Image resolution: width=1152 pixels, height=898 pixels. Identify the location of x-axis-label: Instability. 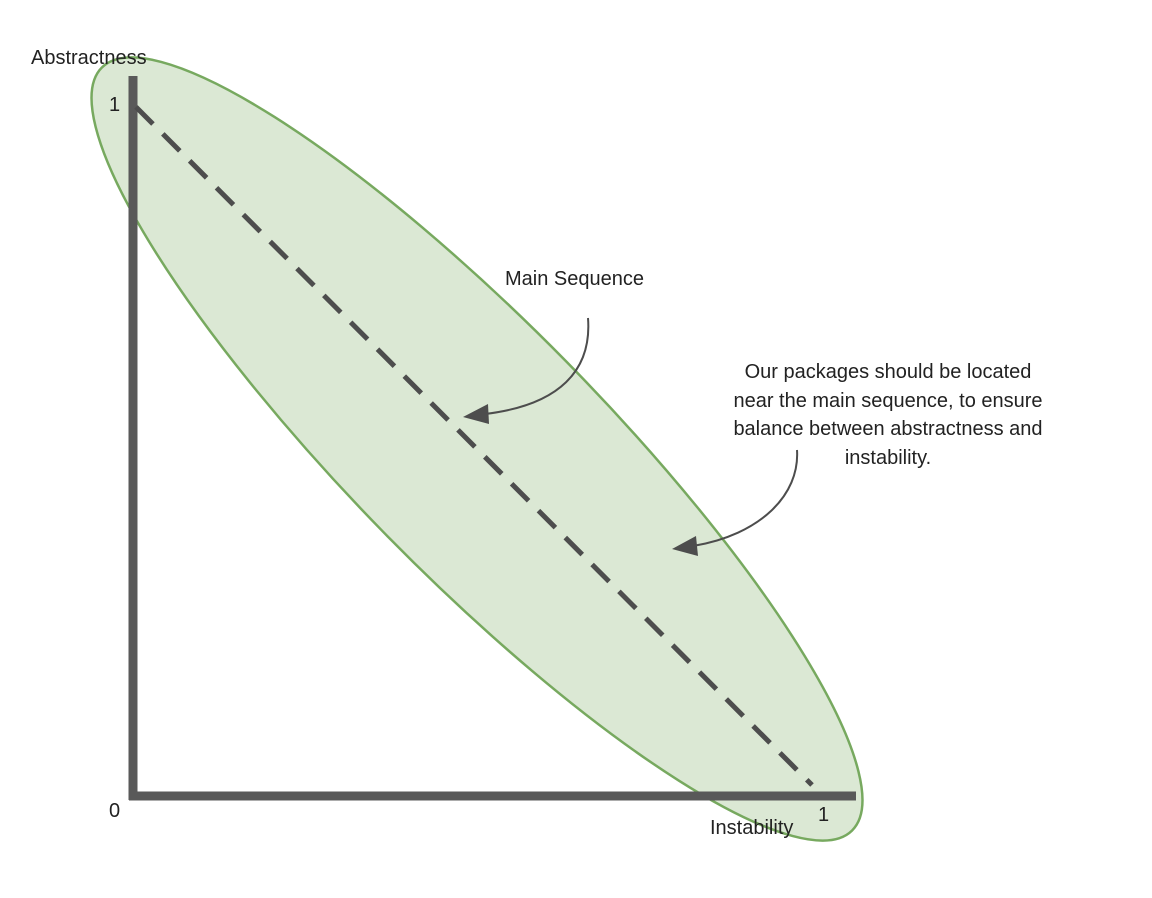
(752, 828).